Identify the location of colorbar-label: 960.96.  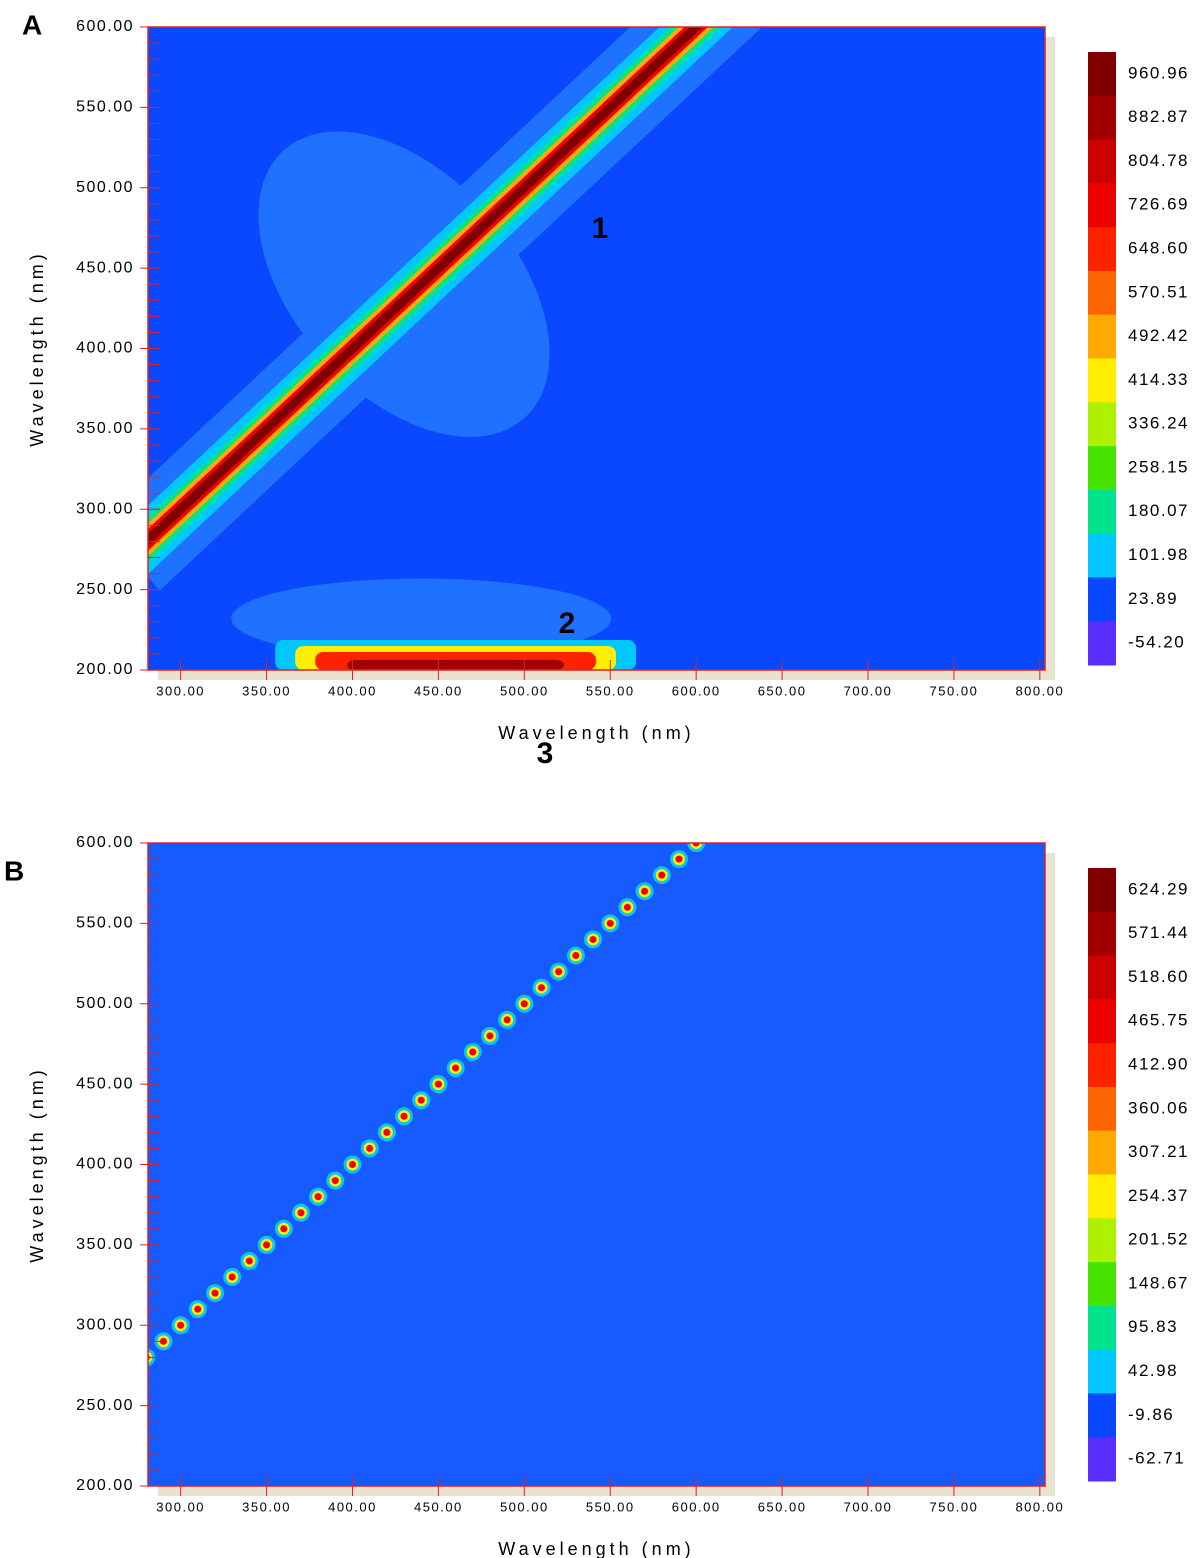
(1158, 72).